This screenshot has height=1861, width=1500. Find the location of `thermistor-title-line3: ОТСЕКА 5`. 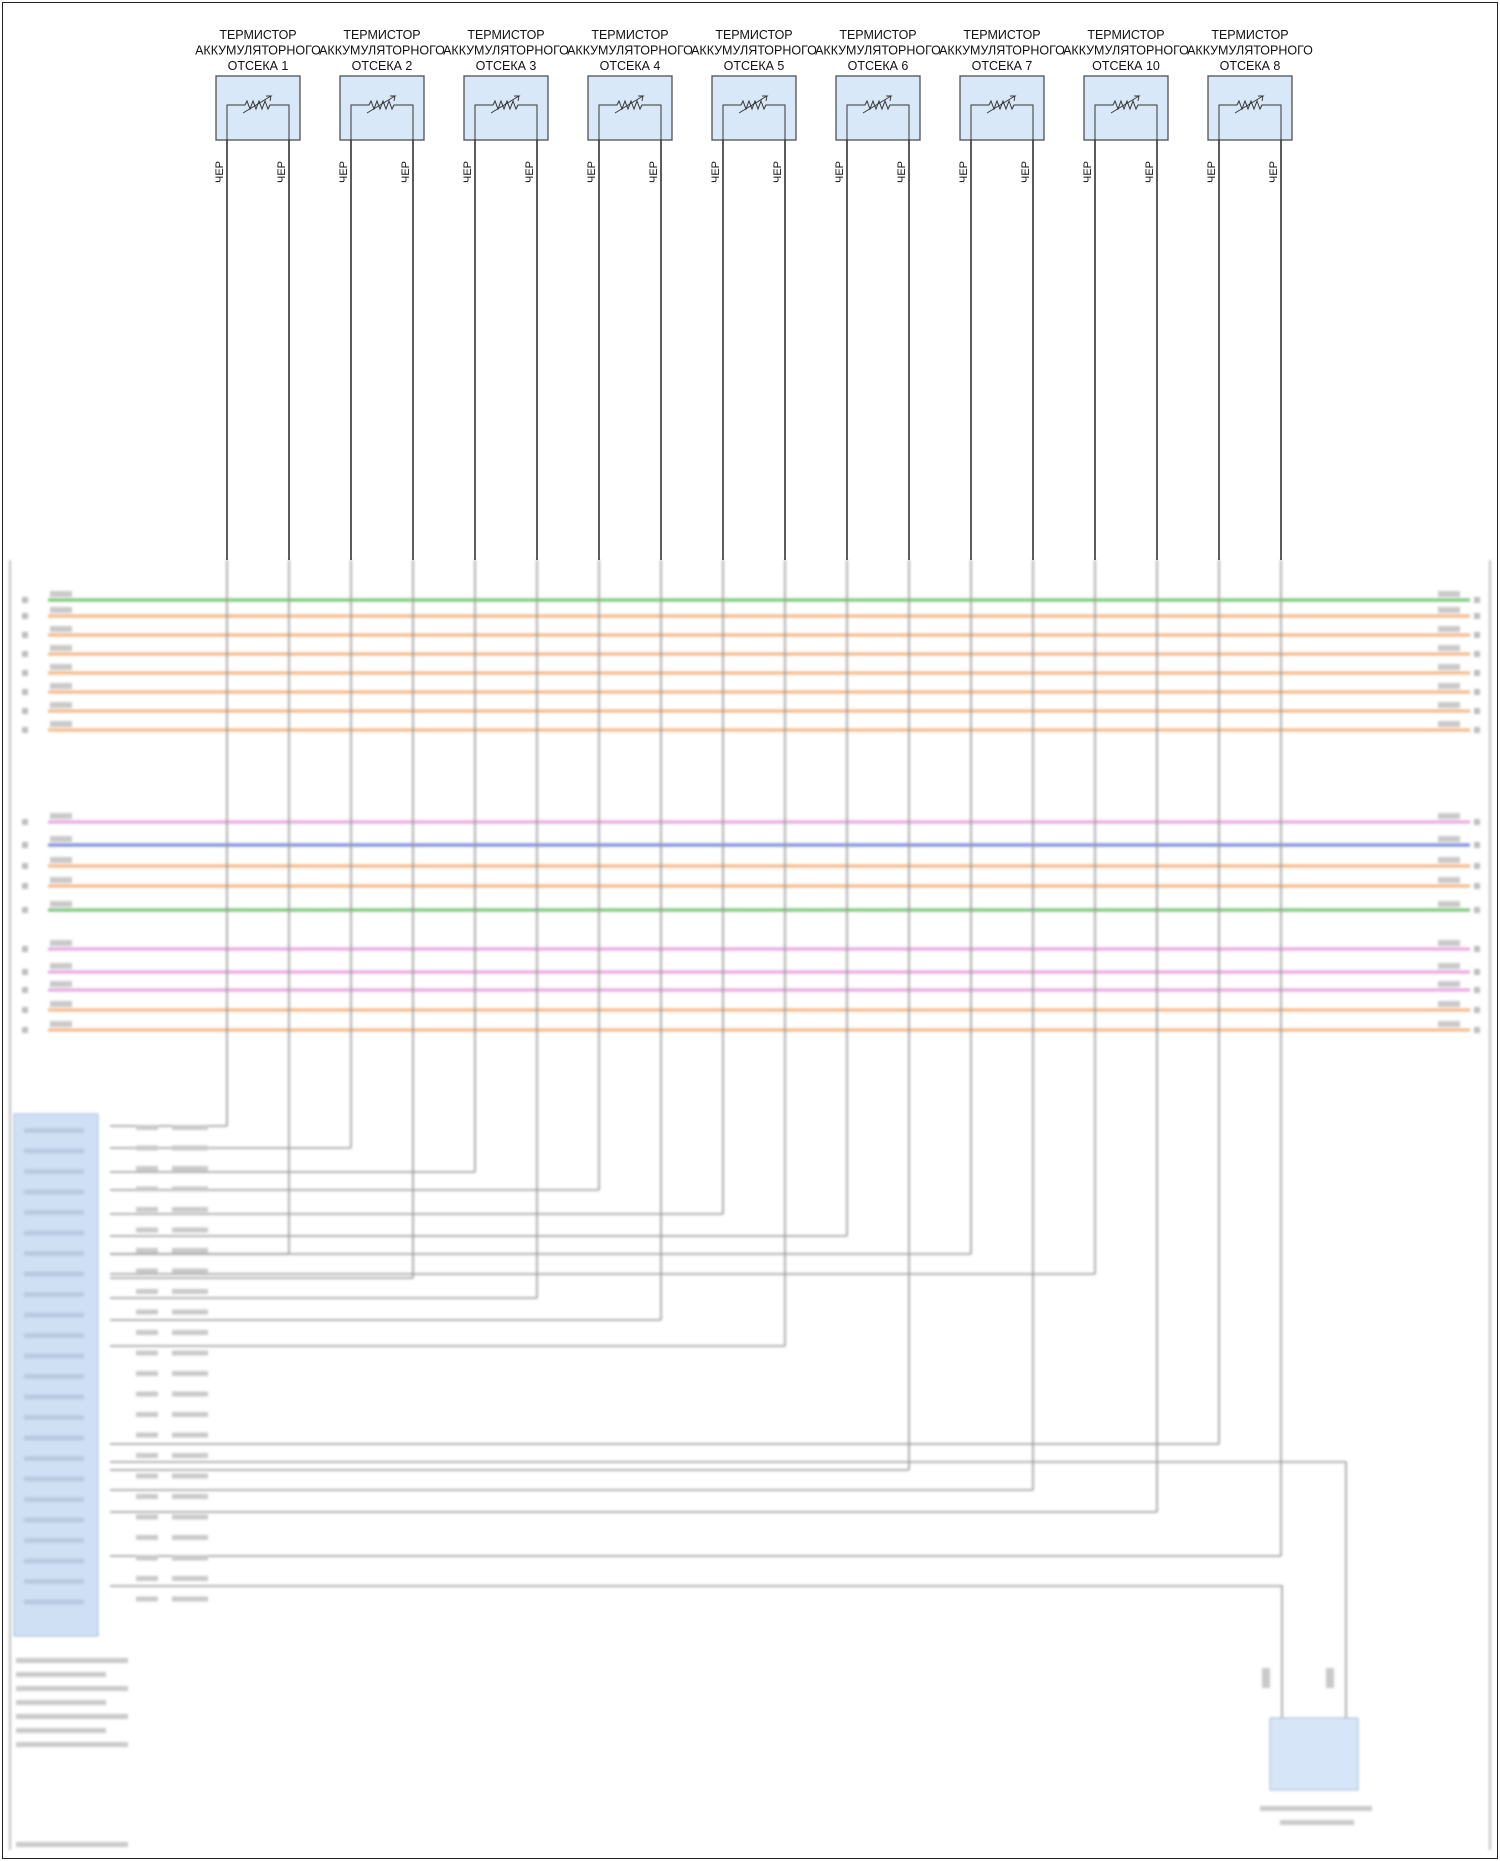

thermistor-title-line3: ОТСЕКА 5 is located at coordinates (754, 66).